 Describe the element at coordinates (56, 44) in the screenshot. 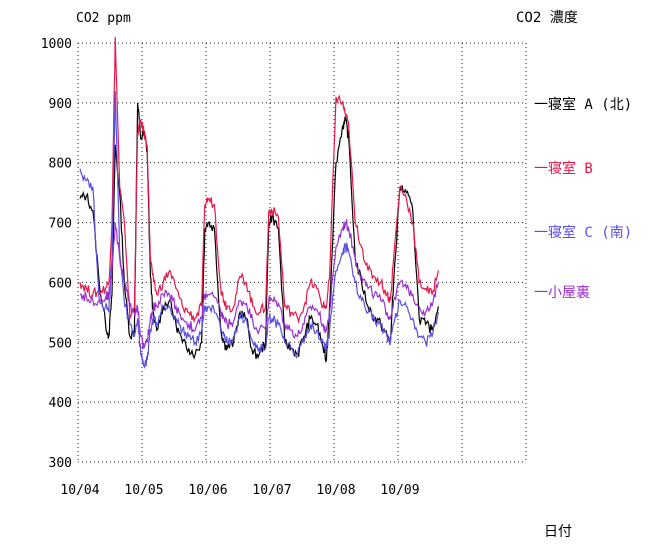

I see `y-tick-label: 1000` at that location.